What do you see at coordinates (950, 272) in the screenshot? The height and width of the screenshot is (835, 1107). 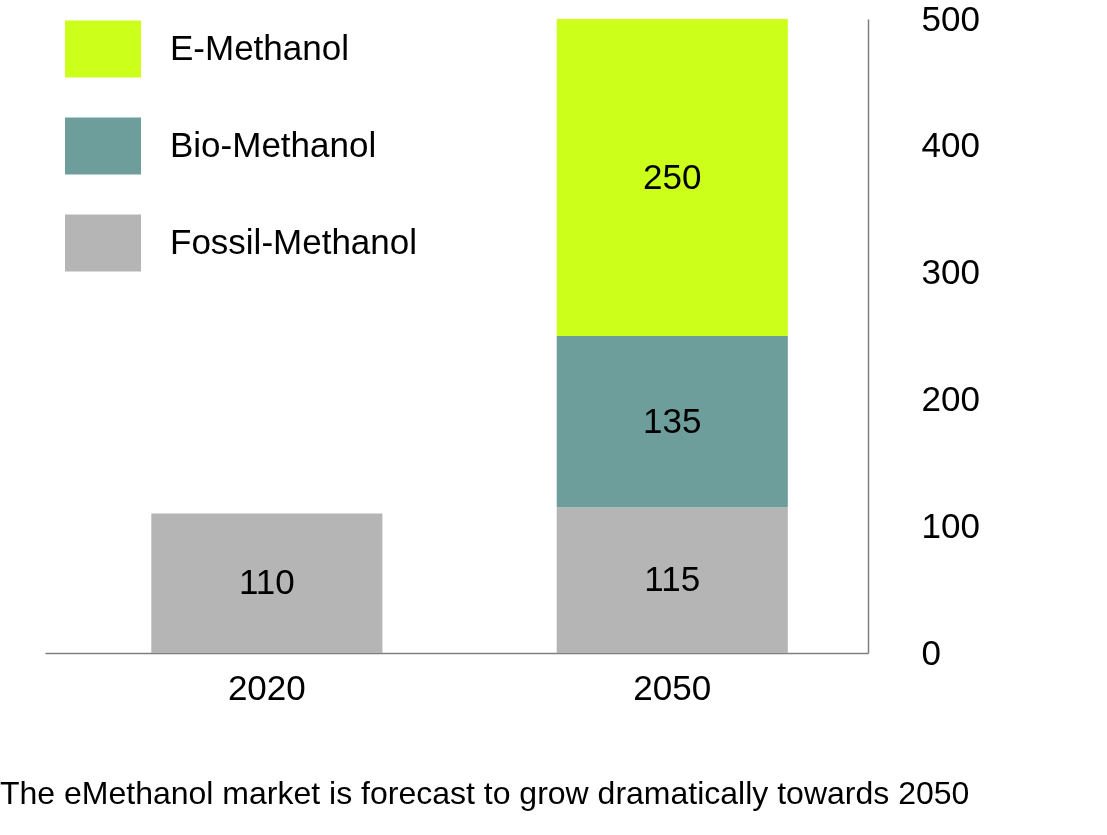 I see `y-tick-label: 300` at bounding box center [950, 272].